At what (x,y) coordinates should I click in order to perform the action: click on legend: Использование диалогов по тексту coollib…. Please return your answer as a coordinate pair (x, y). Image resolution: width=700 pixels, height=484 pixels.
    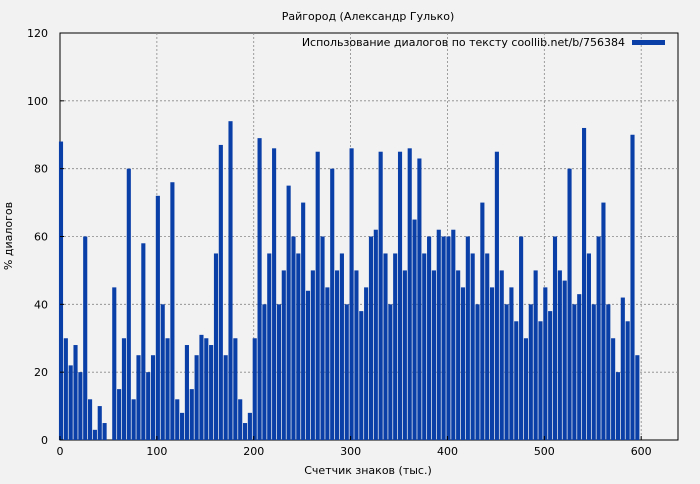
    Looking at the image, I should click on (483, 42).